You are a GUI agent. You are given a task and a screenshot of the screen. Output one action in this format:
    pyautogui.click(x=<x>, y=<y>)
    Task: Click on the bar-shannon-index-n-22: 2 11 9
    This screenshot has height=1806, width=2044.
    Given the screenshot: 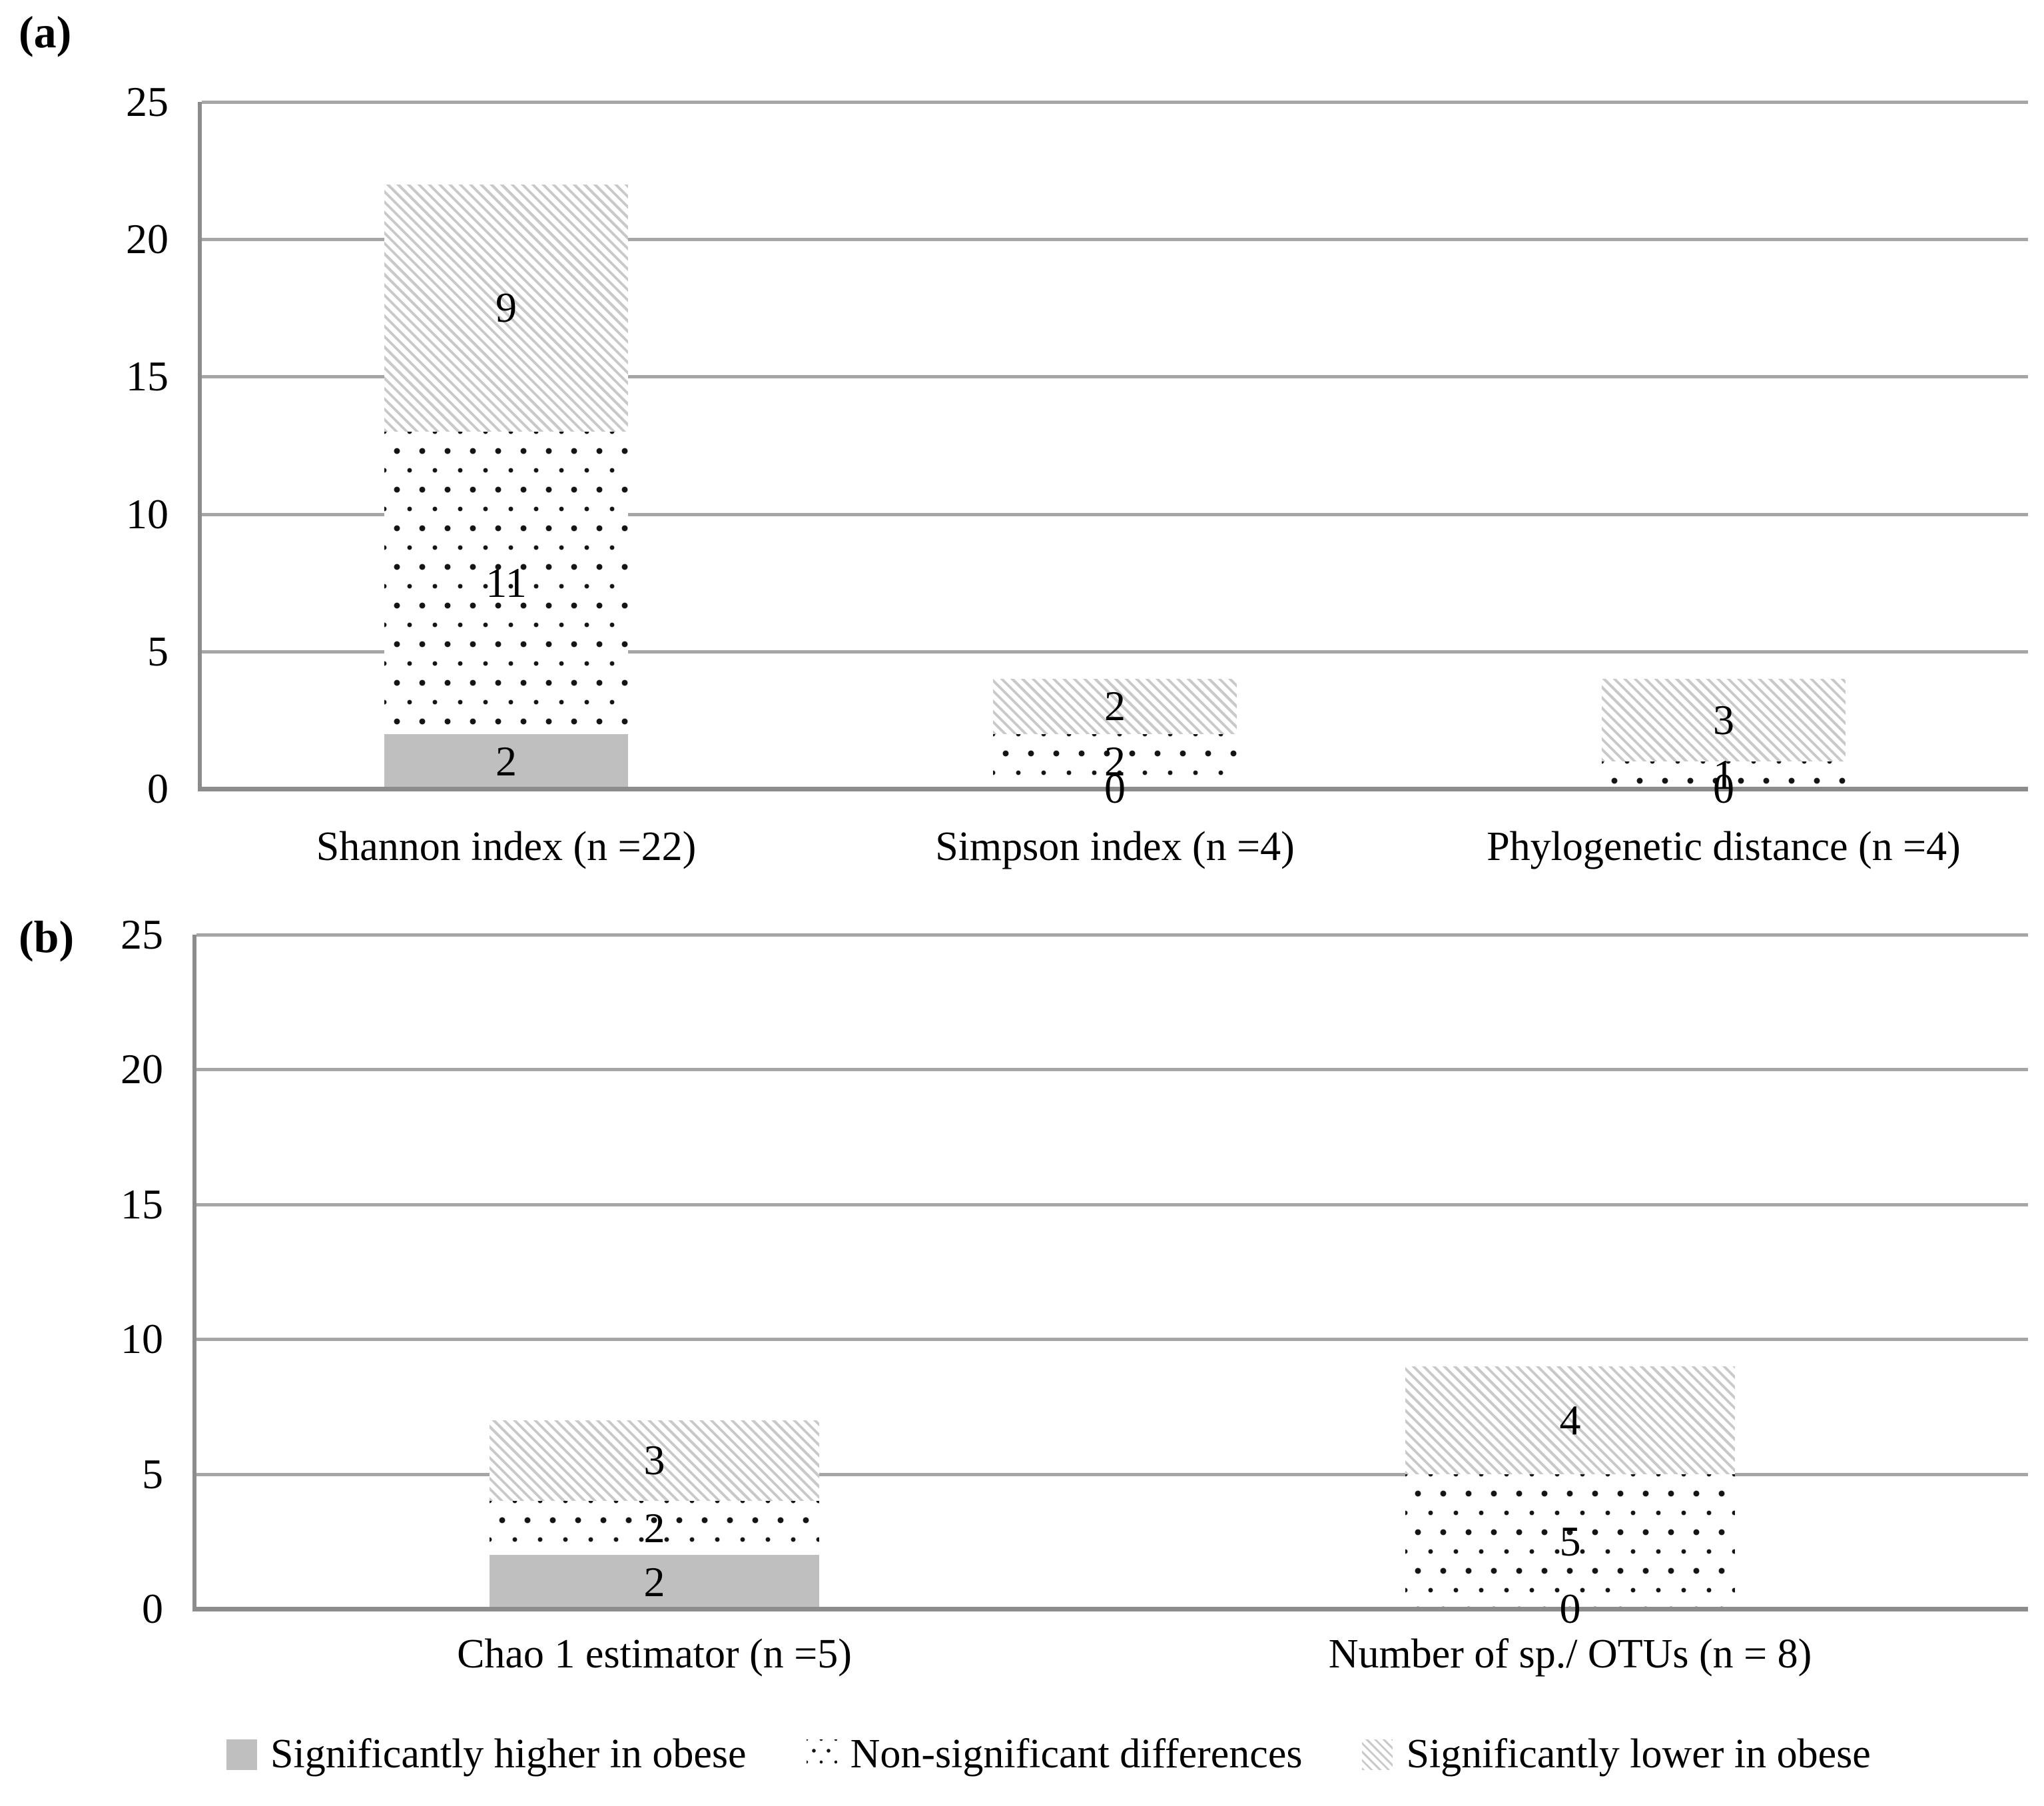 What is the action you would take?
    pyautogui.click(x=506, y=486)
    